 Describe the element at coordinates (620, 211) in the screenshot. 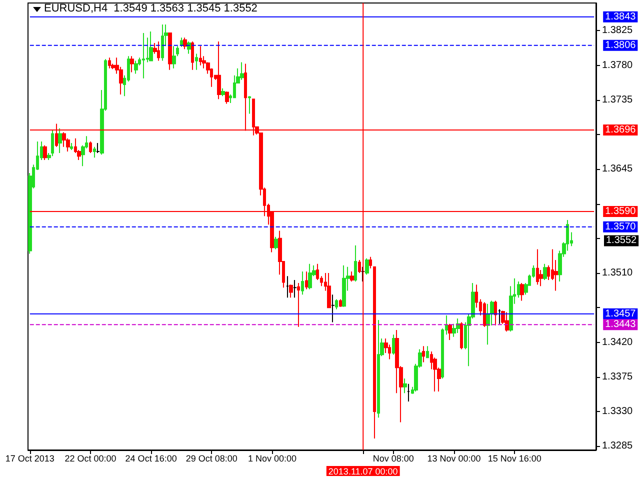

I see `ref-line-label: 1.3590` at that location.